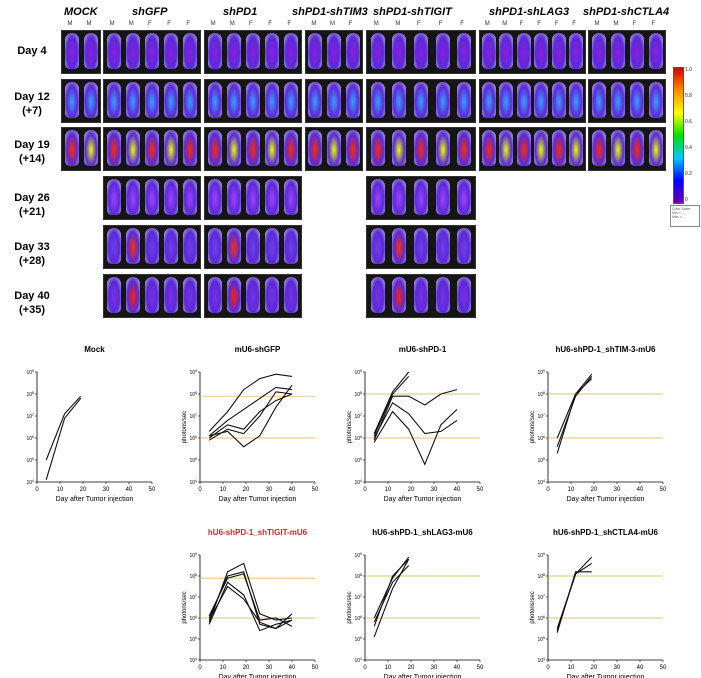 This screenshot has width=701, height=678. I want to click on x-tick-label: 20, so click(594, 668).